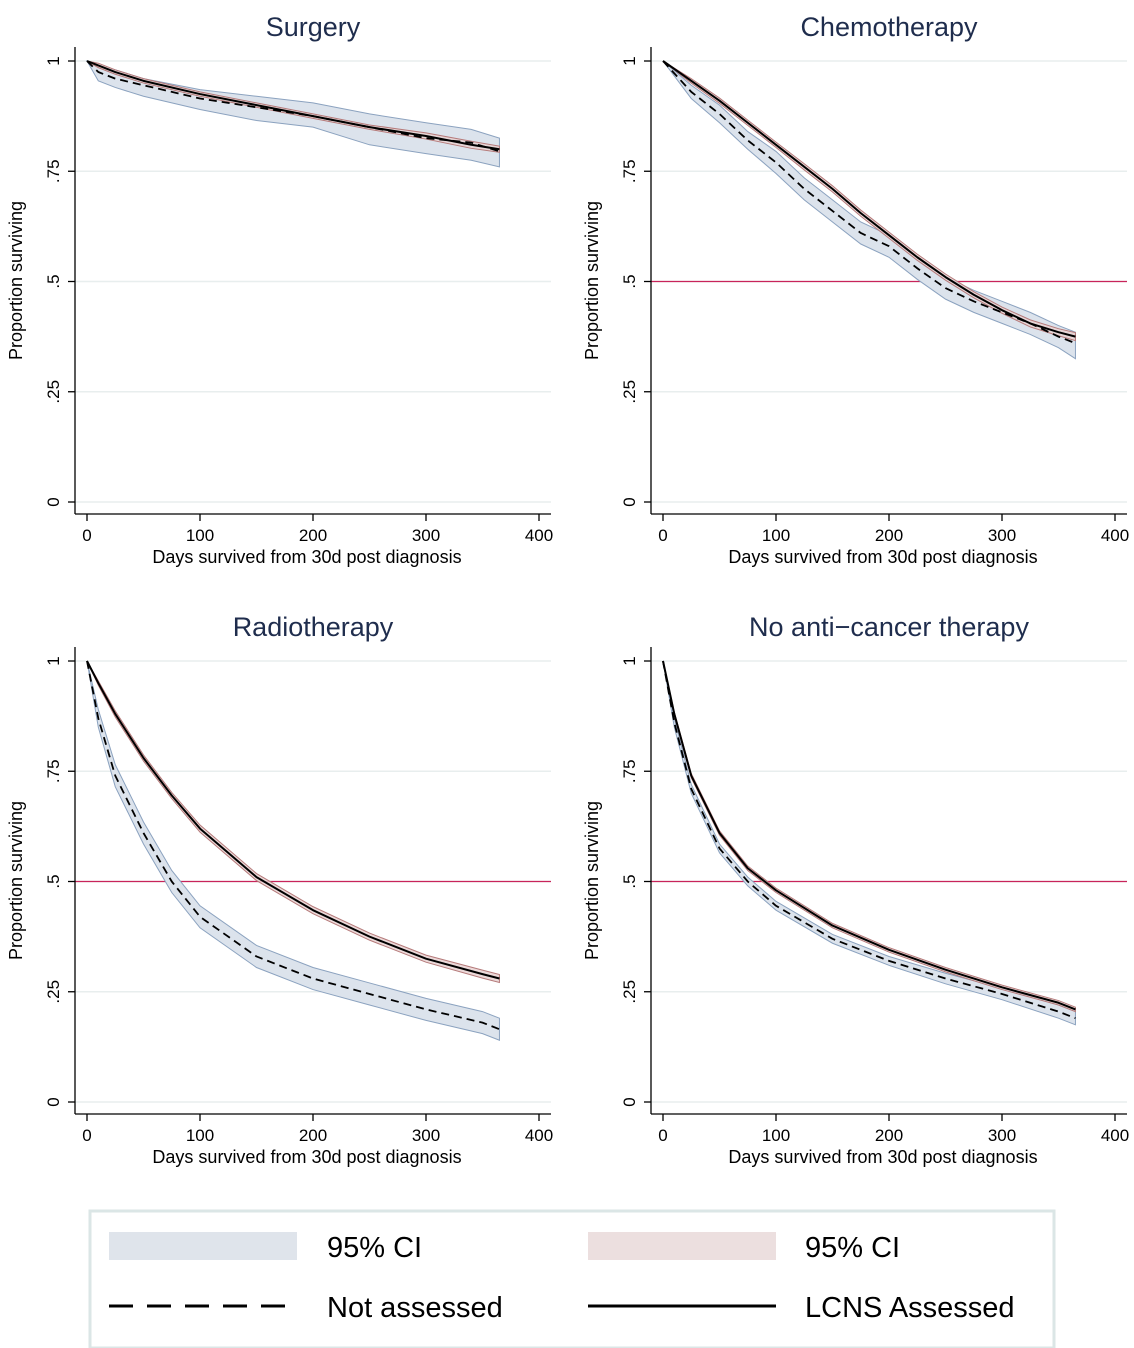 The height and width of the screenshot is (1348, 1134). I want to click on legend-label-not-assessed-ci: 95% CI, so click(374, 1248).